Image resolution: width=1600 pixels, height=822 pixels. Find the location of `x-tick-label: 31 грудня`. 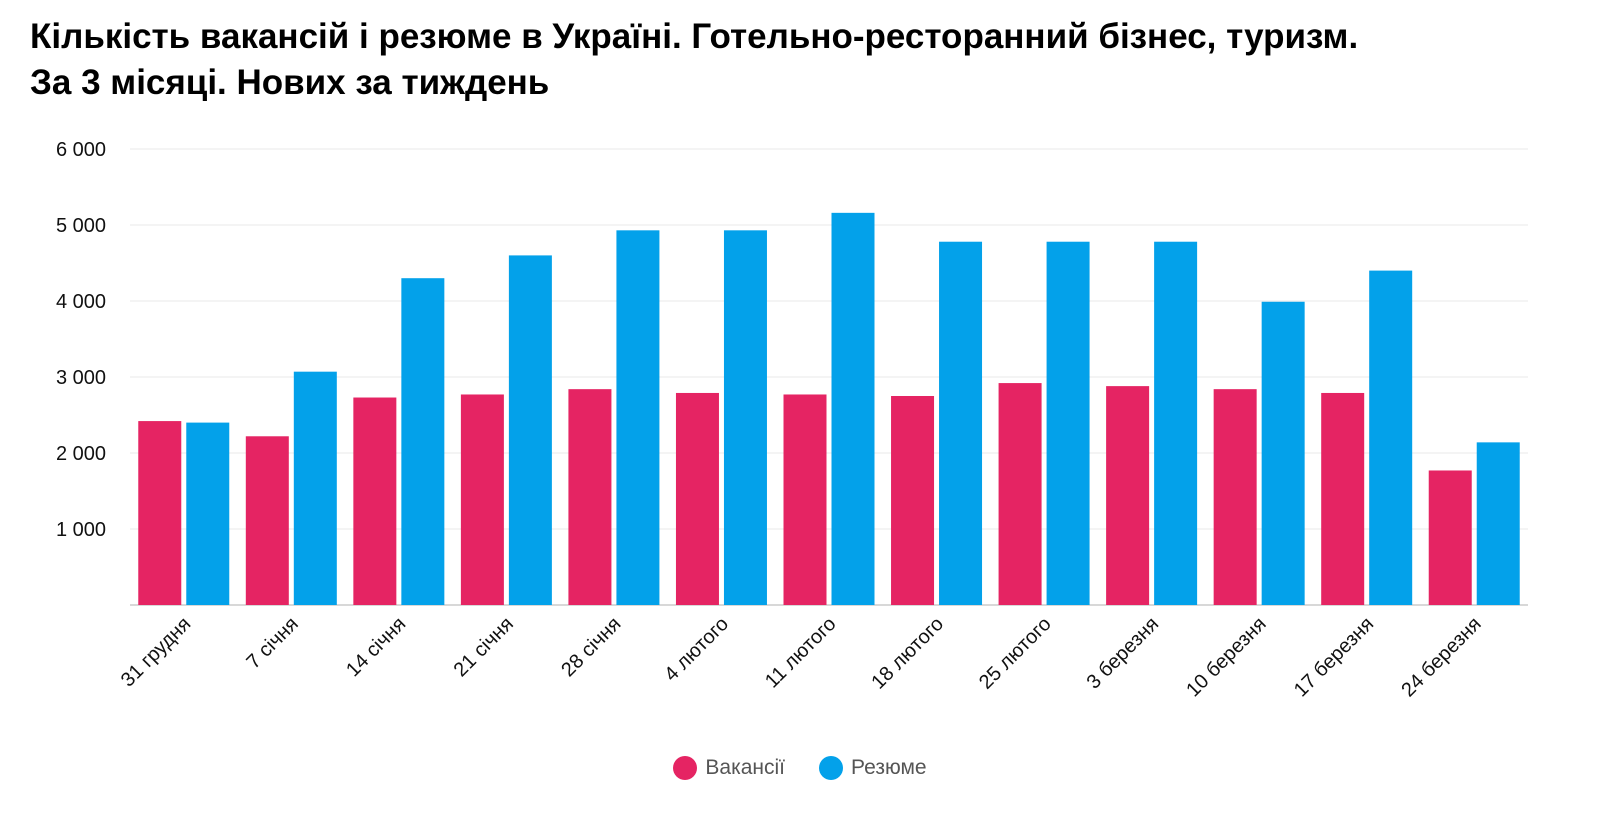

x-tick-label: 31 грудня is located at coordinates (156, 652).